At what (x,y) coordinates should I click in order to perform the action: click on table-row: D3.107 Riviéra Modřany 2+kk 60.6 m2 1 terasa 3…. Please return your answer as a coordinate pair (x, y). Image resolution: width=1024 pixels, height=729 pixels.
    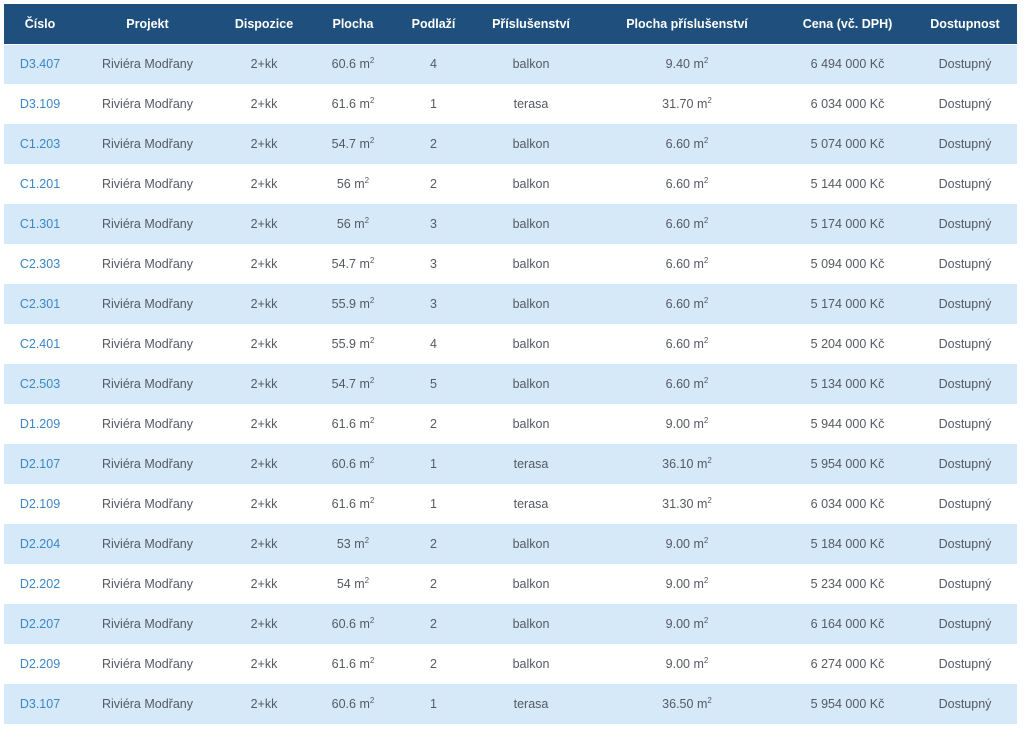
    Looking at the image, I should click on (510, 704).